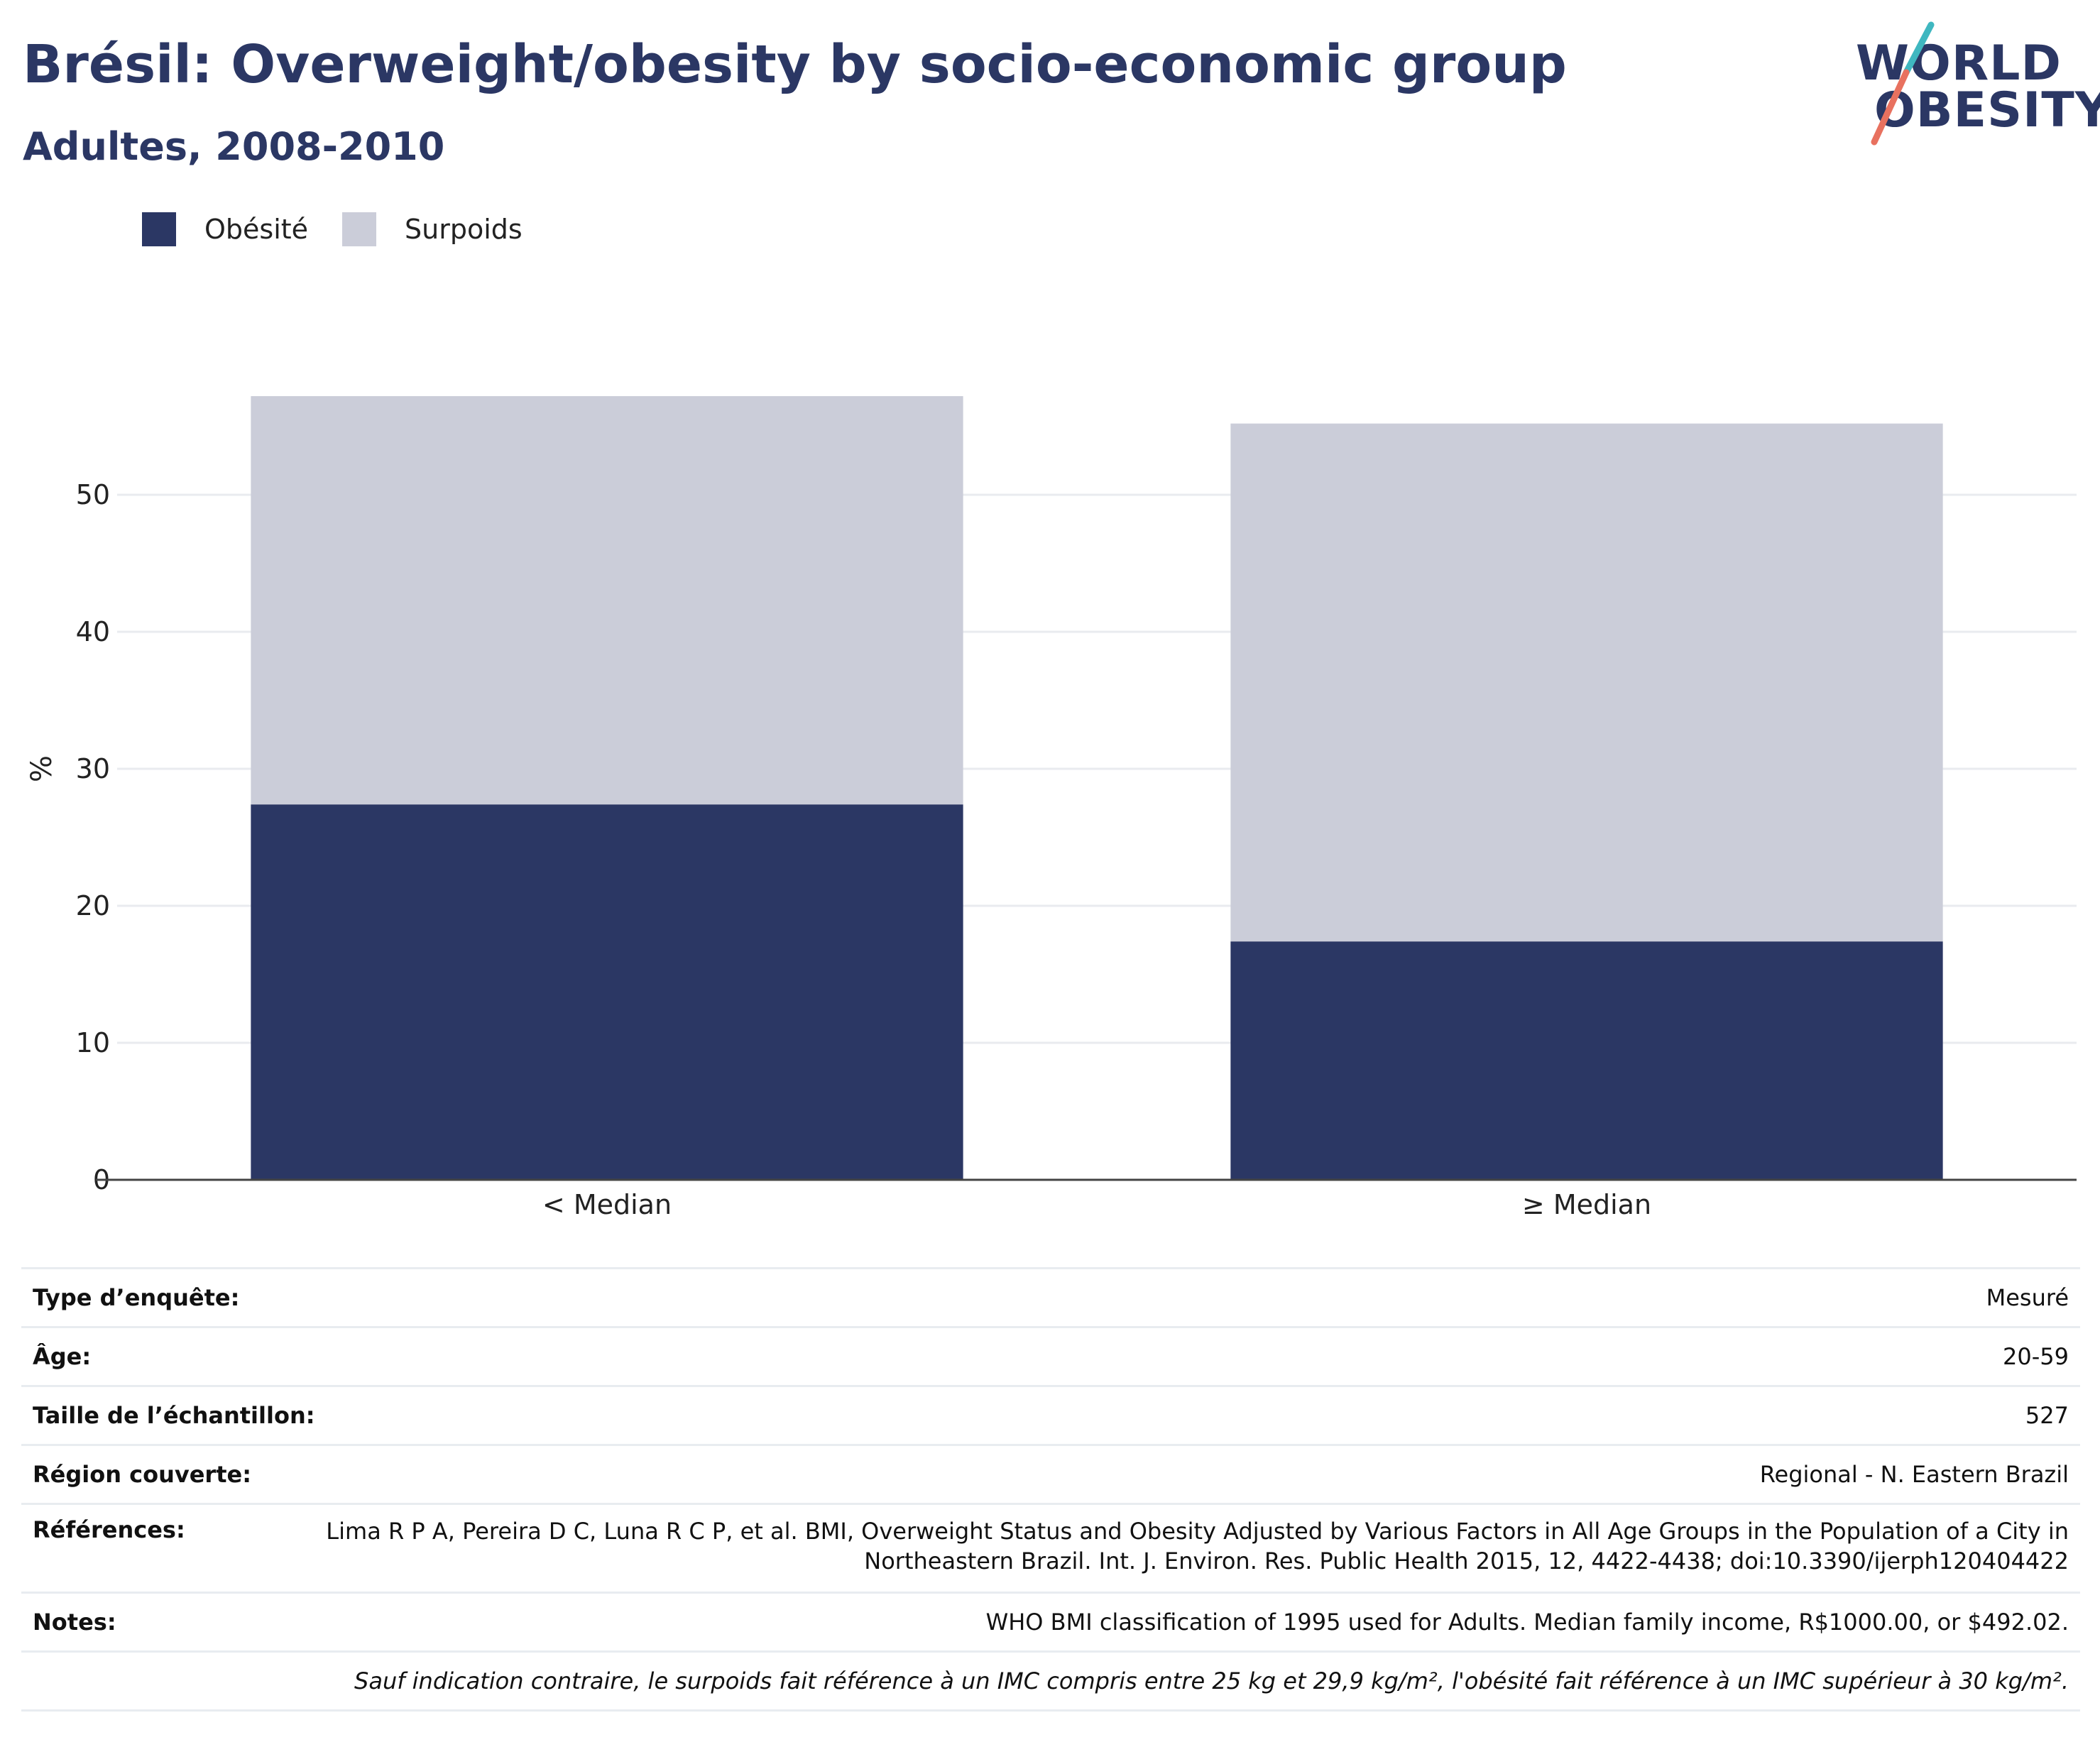  I want to click on logo-slash-icon, so click(1903, 83).